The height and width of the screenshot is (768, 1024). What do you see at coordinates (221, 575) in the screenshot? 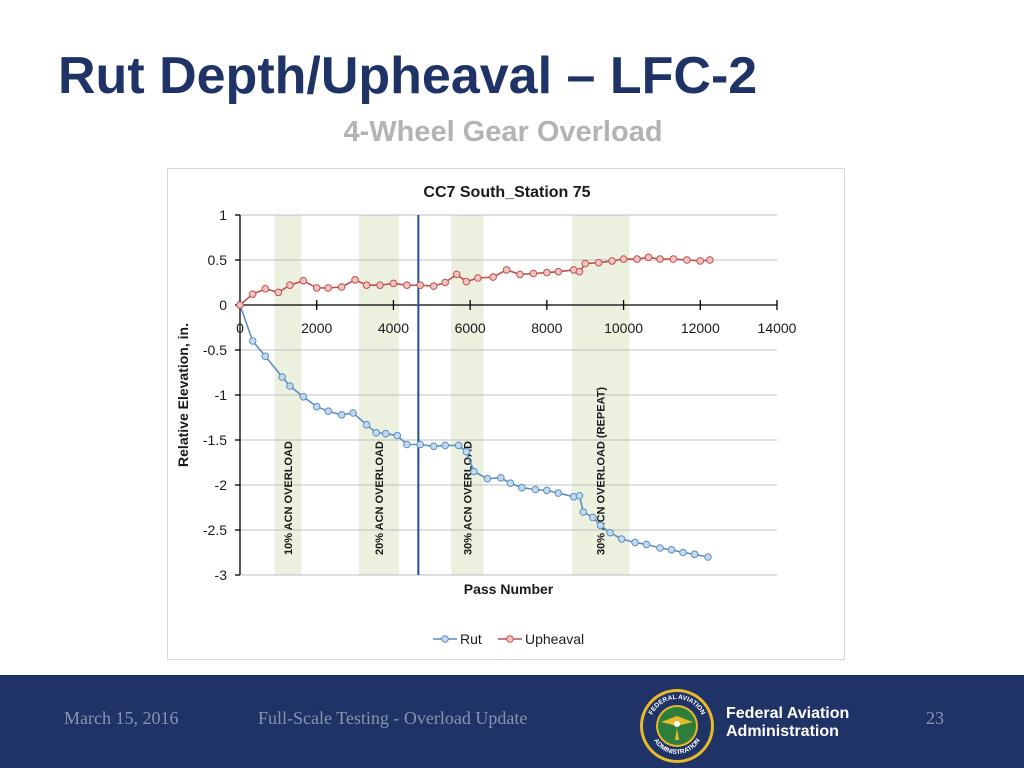
I see `y-tick-label: -3` at bounding box center [221, 575].